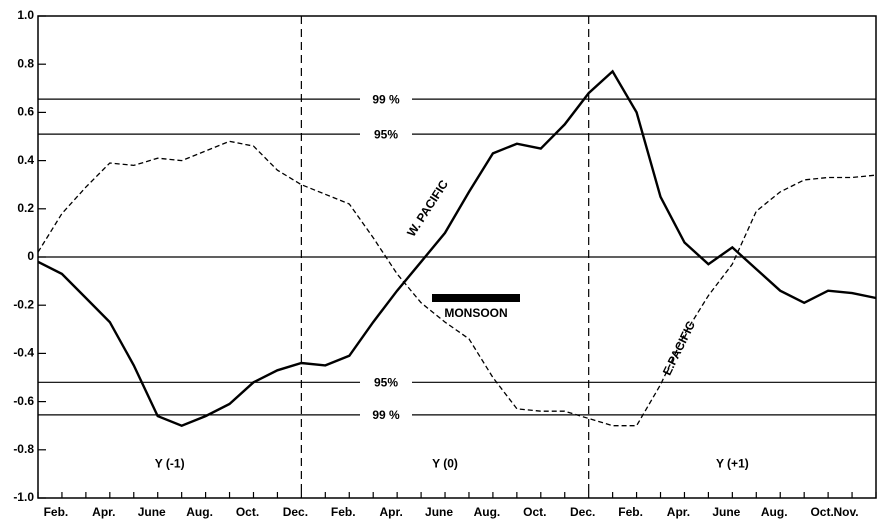 The height and width of the screenshot is (522, 881). Describe the element at coordinates (476, 298) in the screenshot. I see `monsoon-bar` at that location.